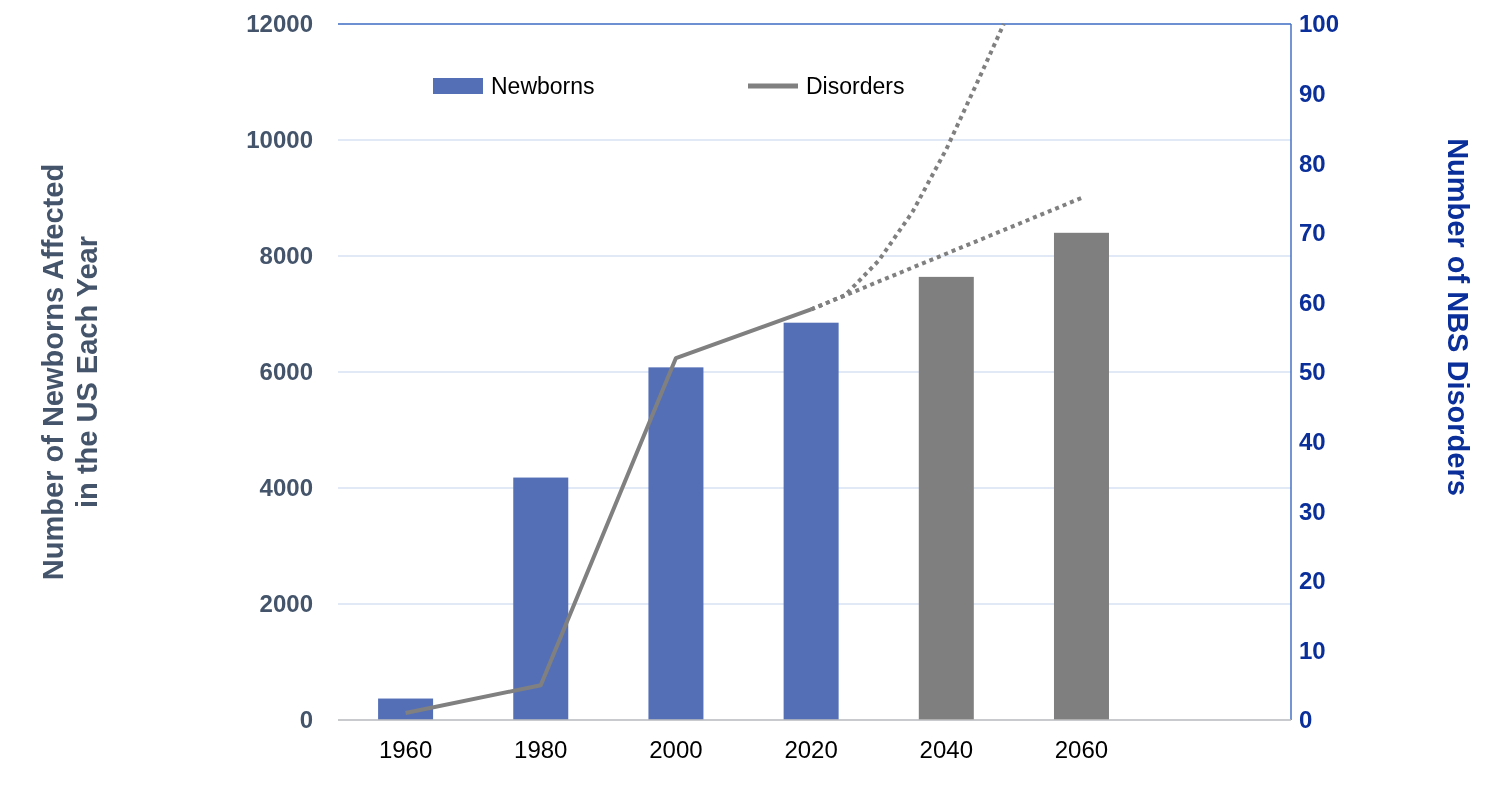 Image resolution: width=1493 pixels, height=786 pixels. Describe the element at coordinates (286, 372) in the screenshot. I see `y-tick-label: 6000` at that location.